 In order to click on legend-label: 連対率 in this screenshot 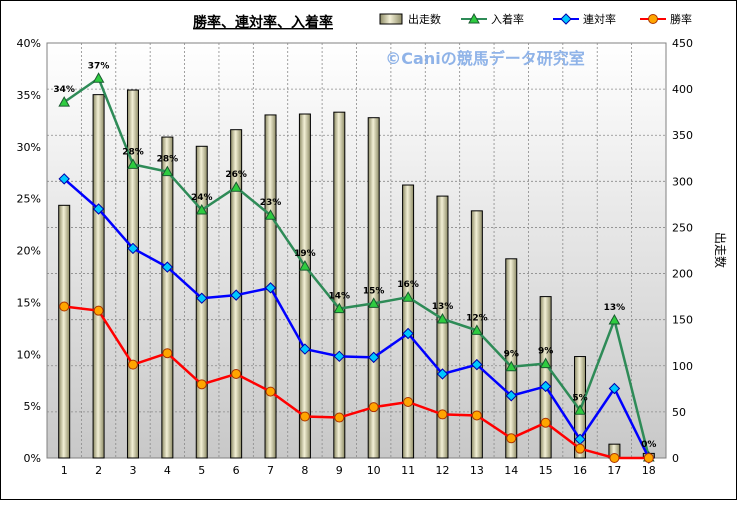, I will do `click(599, 19)`.